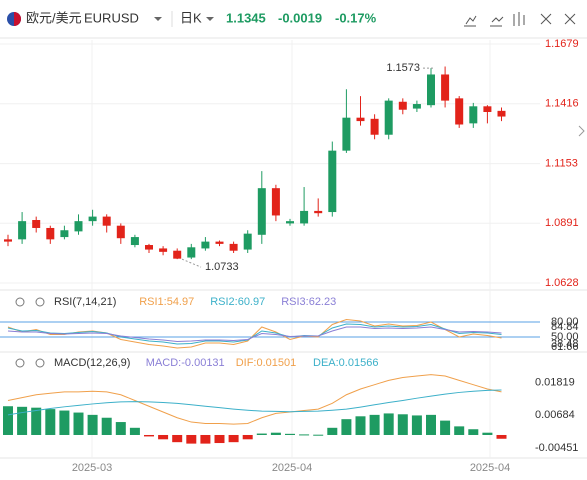 The image size is (587, 480). I want to click on macd-tick-label: 0.00684, so click(555, 415).